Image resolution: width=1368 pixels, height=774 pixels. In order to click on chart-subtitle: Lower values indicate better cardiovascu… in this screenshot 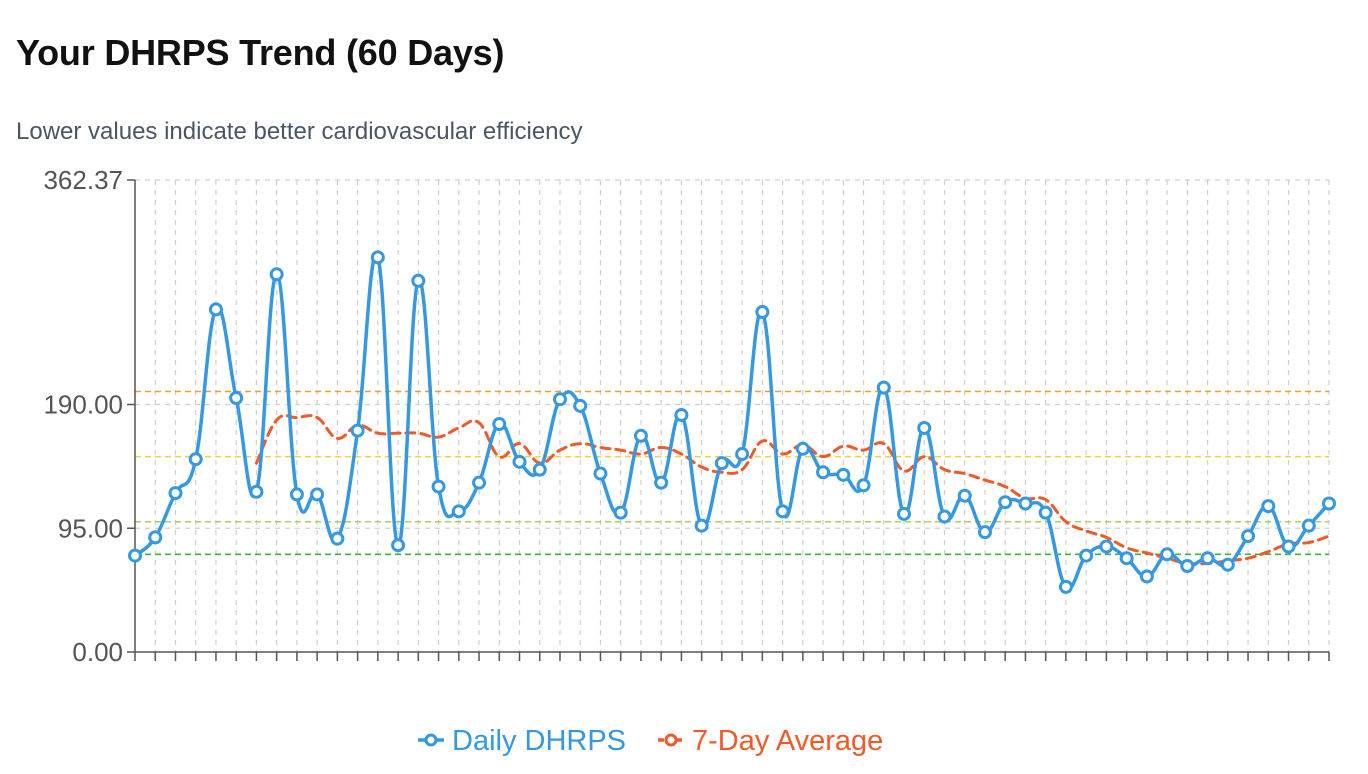, I will do `click(299, 131)`.